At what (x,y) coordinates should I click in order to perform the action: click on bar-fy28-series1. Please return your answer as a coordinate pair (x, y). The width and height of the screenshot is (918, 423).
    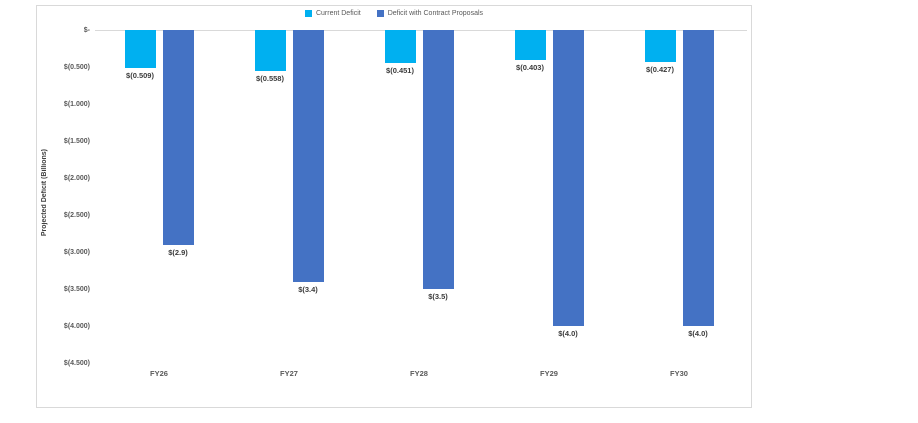
    Looking at the image, I should click on (438, 159).